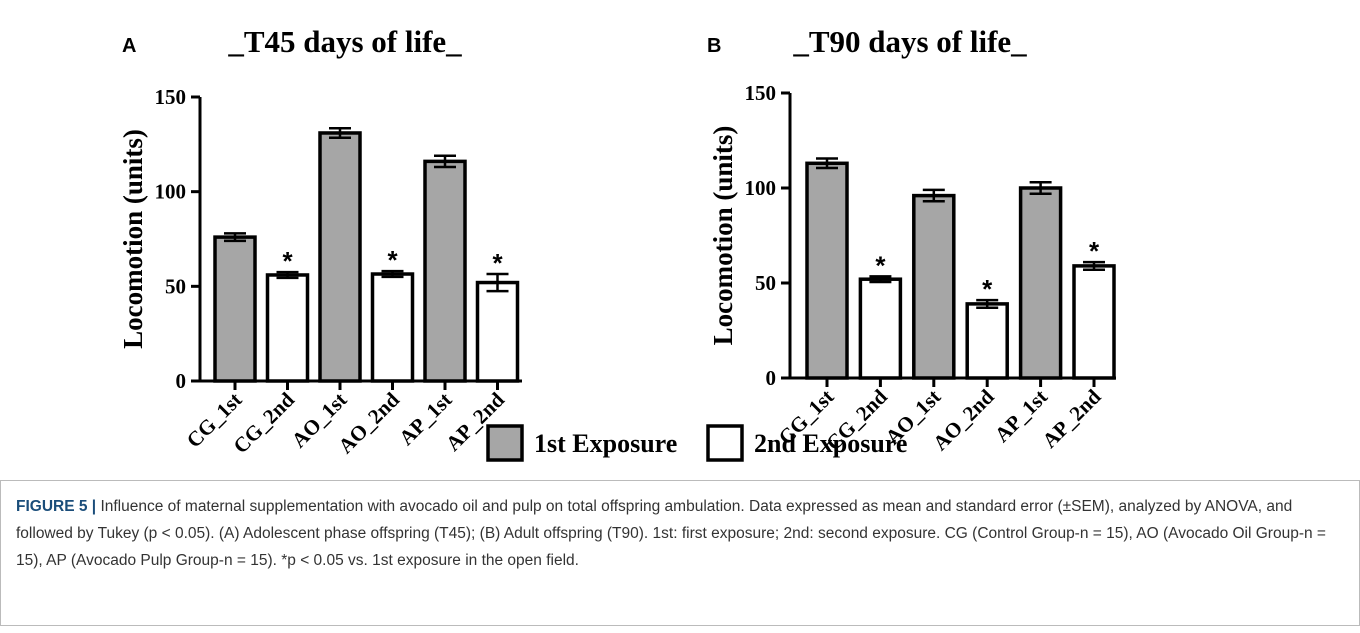 This screenshot has height=633, width=1360. I want to click on panel-label: B, so click(714, 46).